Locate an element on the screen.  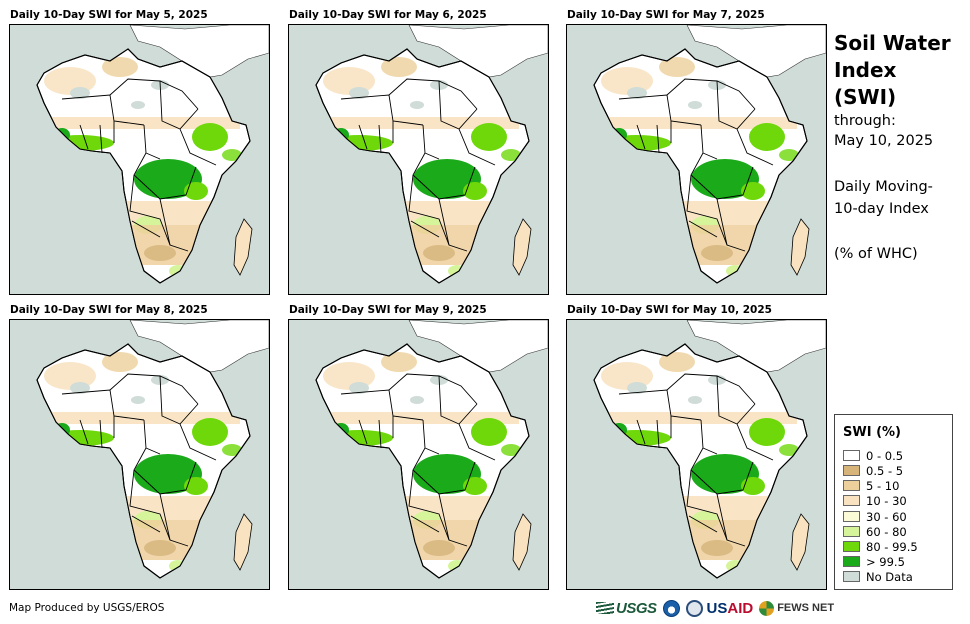
legend-item: > 99.5 is located at coordinates (874, 561).